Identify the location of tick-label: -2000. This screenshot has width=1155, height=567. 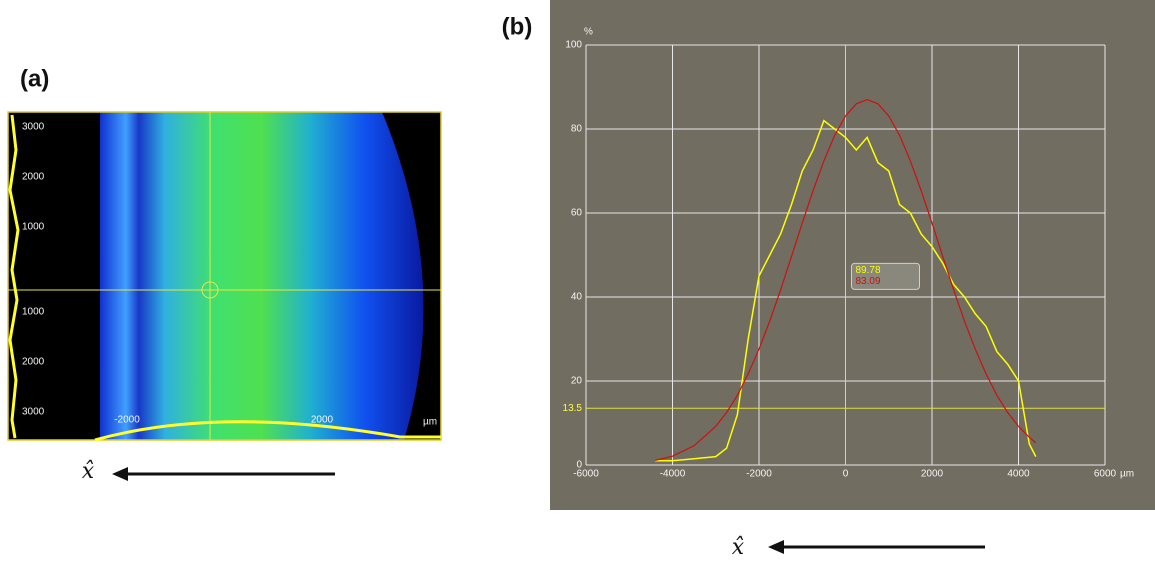
(127, 420).